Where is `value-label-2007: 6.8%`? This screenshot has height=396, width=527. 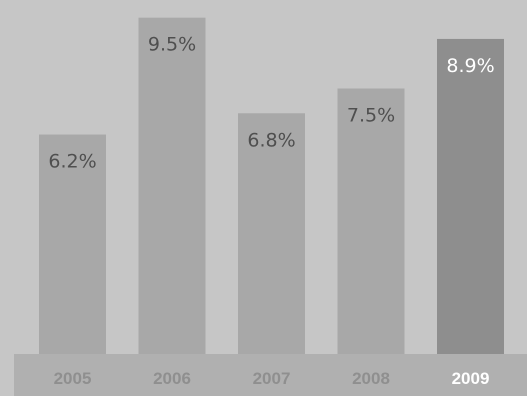 value-label-2007: 6.8% is located at coordinates (271, 140).